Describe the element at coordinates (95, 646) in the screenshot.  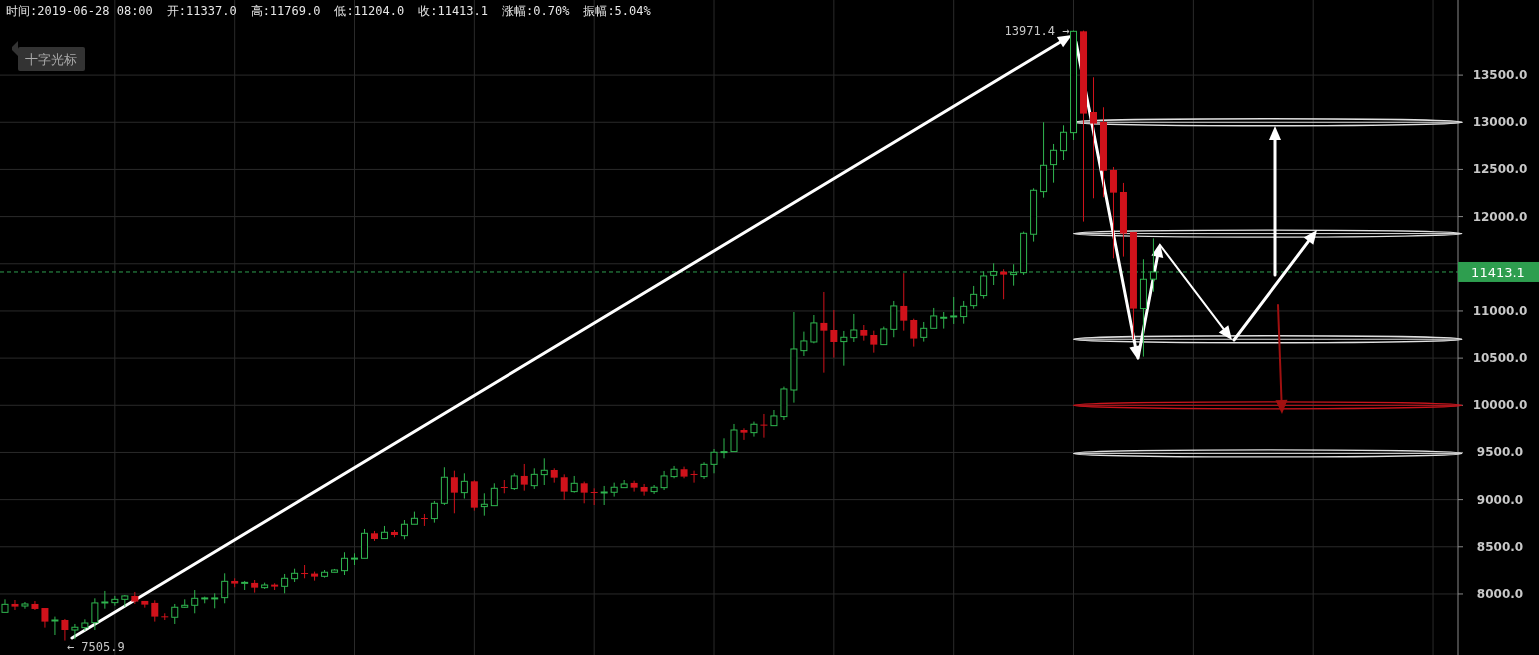
I see `annotation: ← 7505.9` at that location.